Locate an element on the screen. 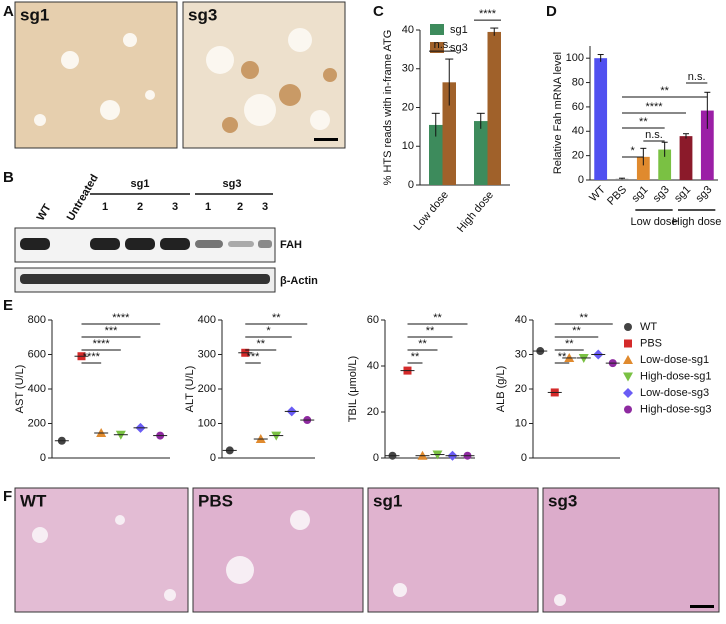 This screenshot has width=726, height=624. panel-letter: E is located at coordinates (8, 305).